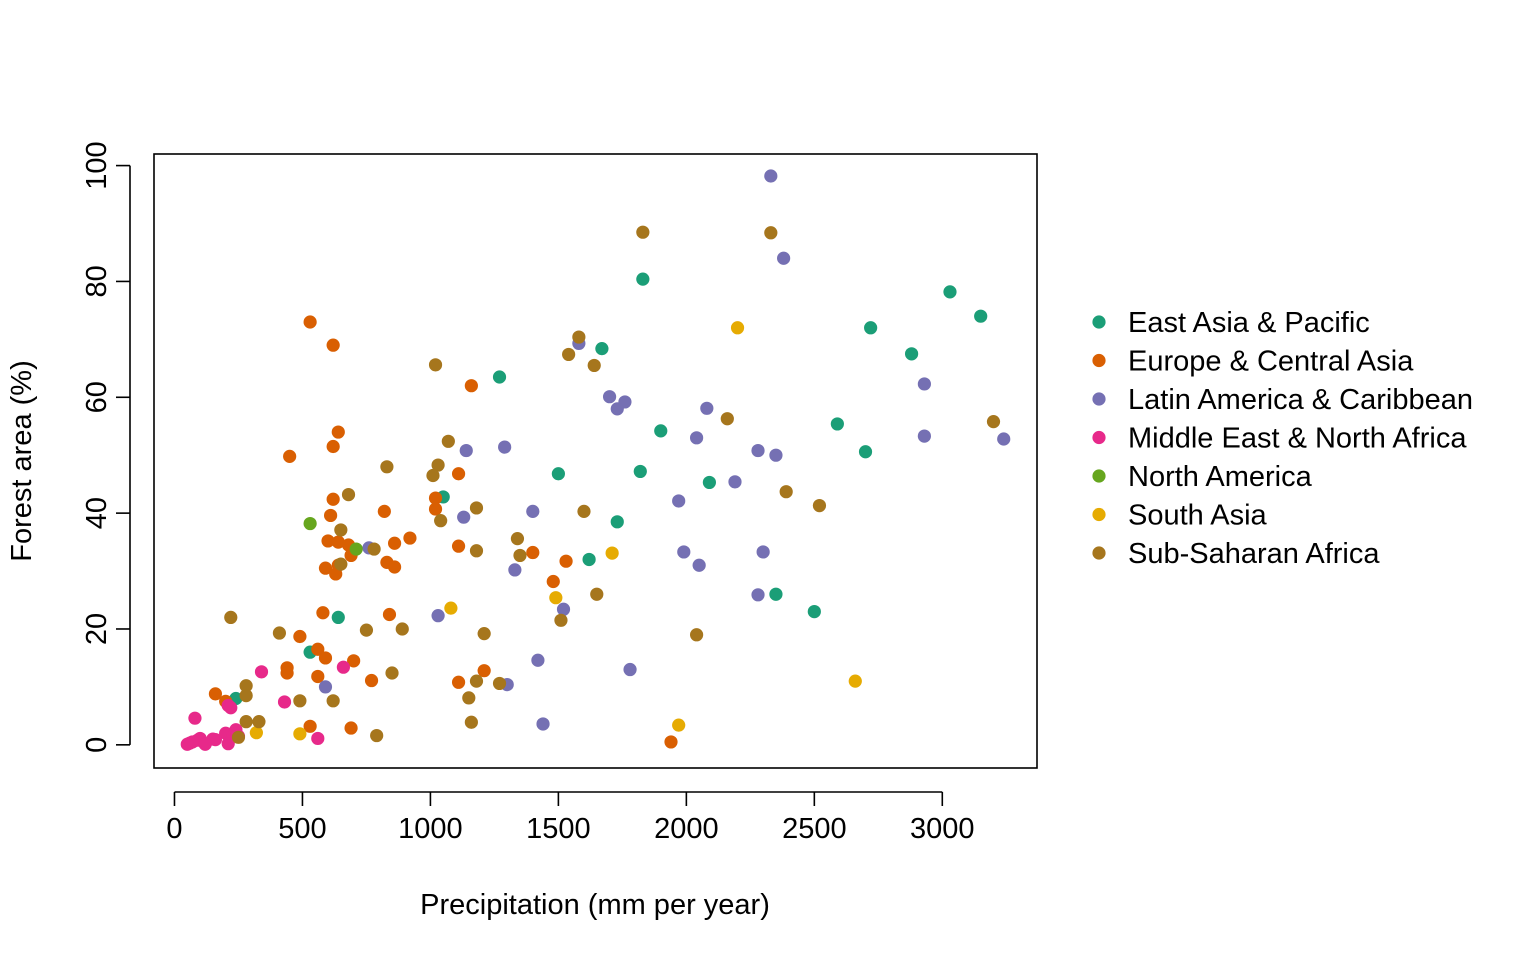  What do you see at coordinates (1300, 400) in the screenshot?
I see `legend-label: Latin America & Caribbean` at bounding box center [1300, 400].